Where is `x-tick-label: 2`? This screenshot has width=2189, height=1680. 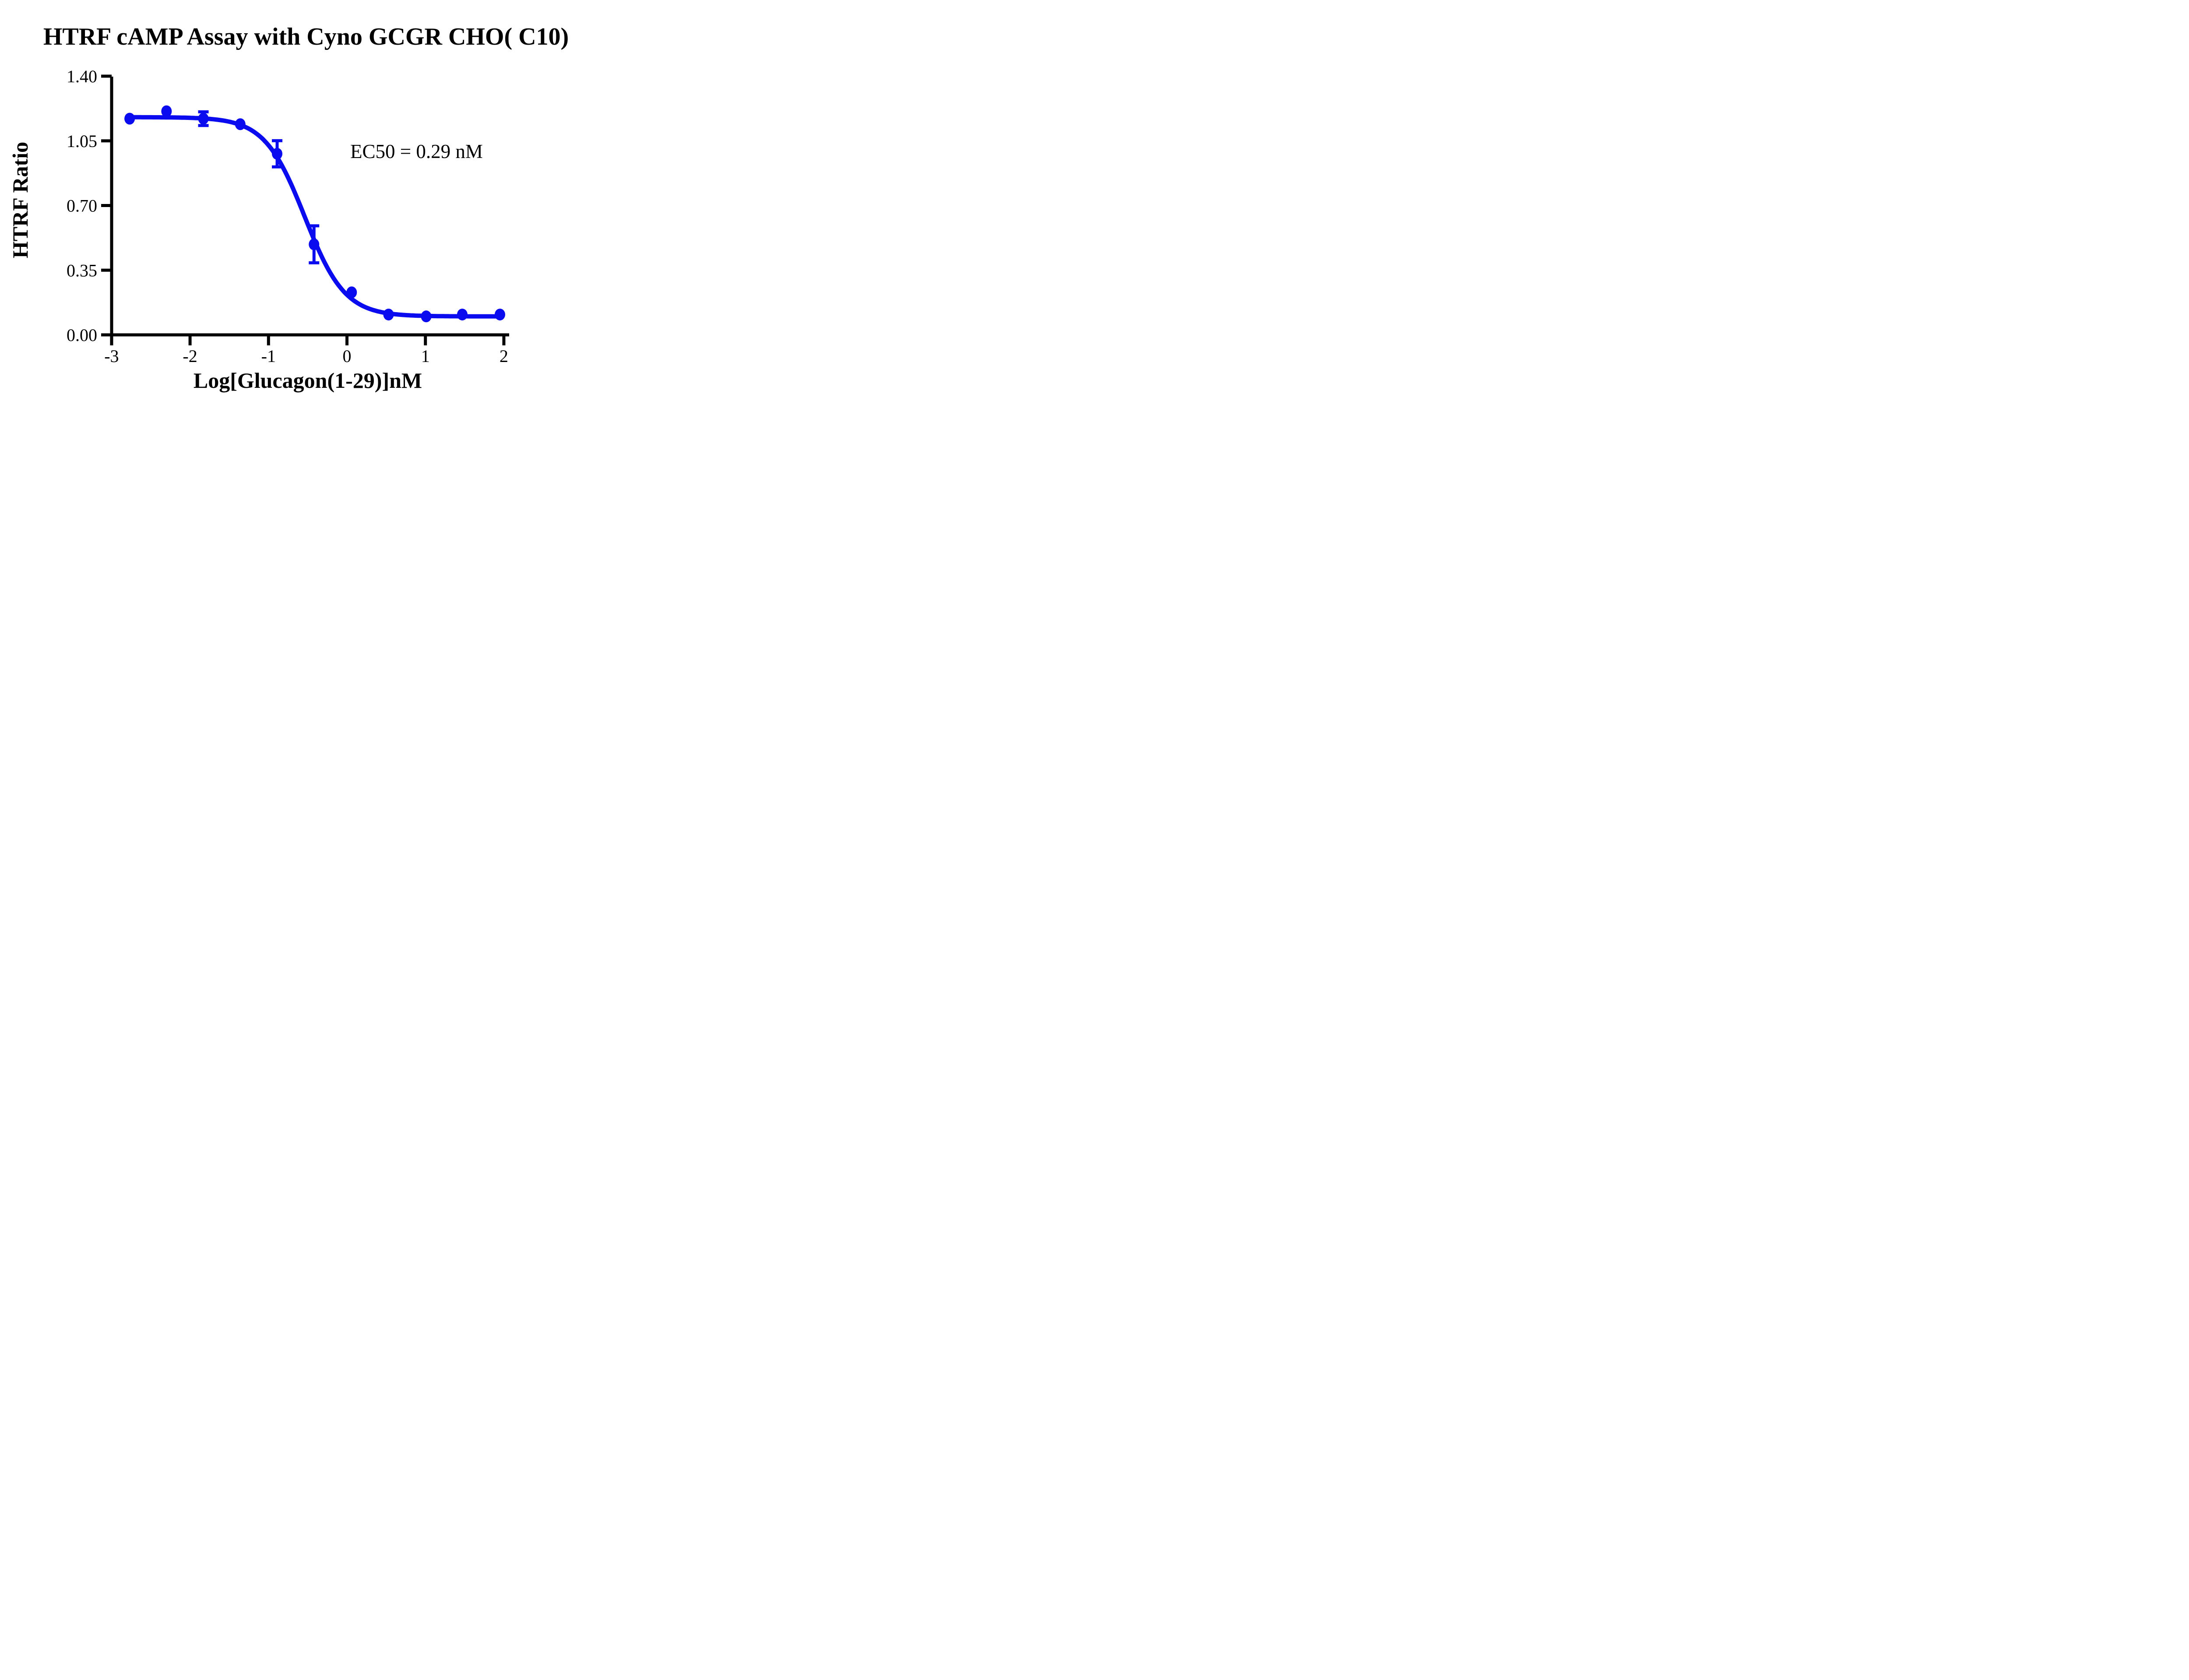 x-tick-label: 2 is located at coordinates (504, 356).